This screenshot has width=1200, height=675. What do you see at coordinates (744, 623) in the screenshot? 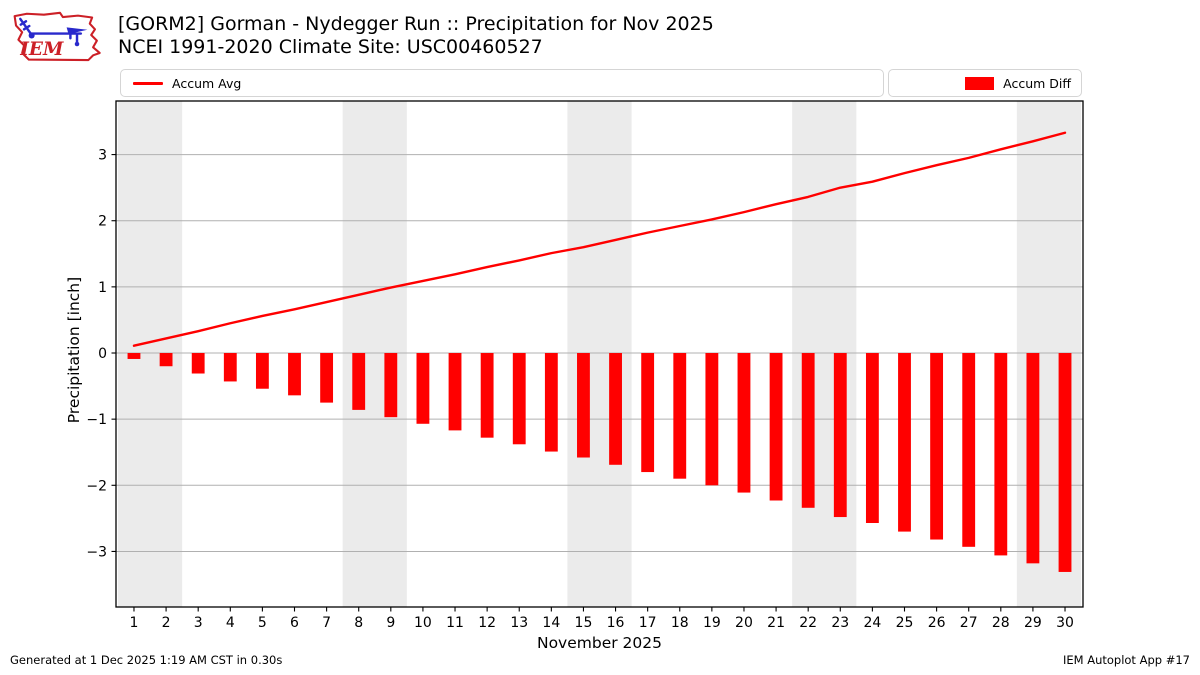
I see `x-tick-label: 20` at bounding box center [744, 623].